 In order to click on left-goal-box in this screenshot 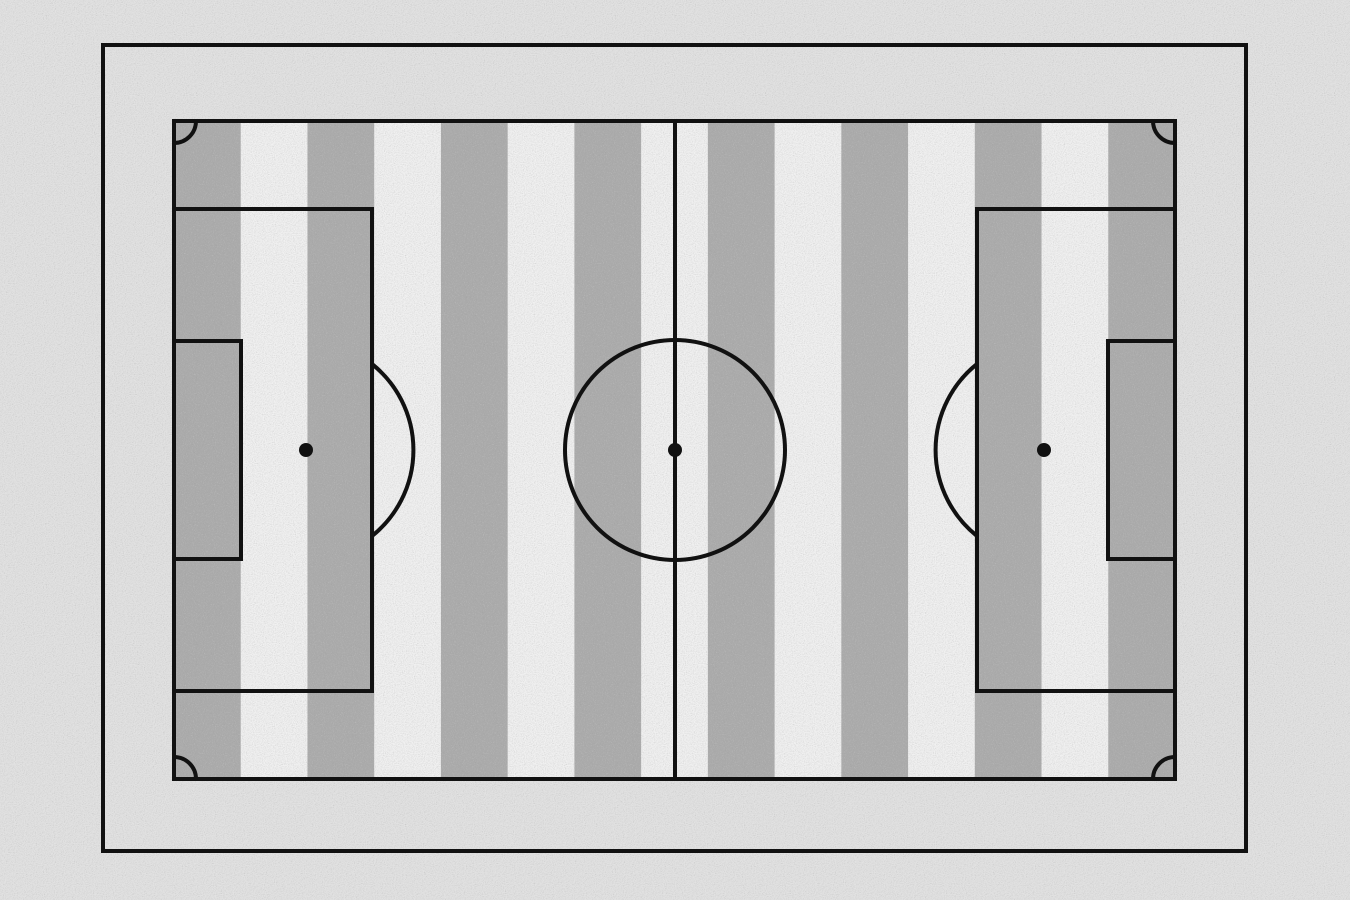, I will do `click(207, 450)`.